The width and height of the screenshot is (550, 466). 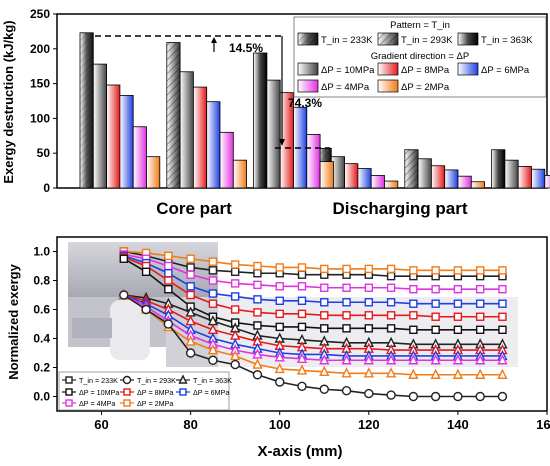 I want to click on line-x-tick-label: 160, so click(x=543, y=424).